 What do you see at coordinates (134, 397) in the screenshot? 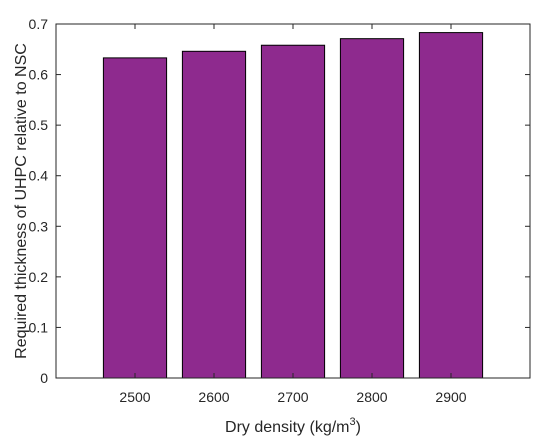
I see `x-tick-label: 2500` at bounding box center [134, 397].